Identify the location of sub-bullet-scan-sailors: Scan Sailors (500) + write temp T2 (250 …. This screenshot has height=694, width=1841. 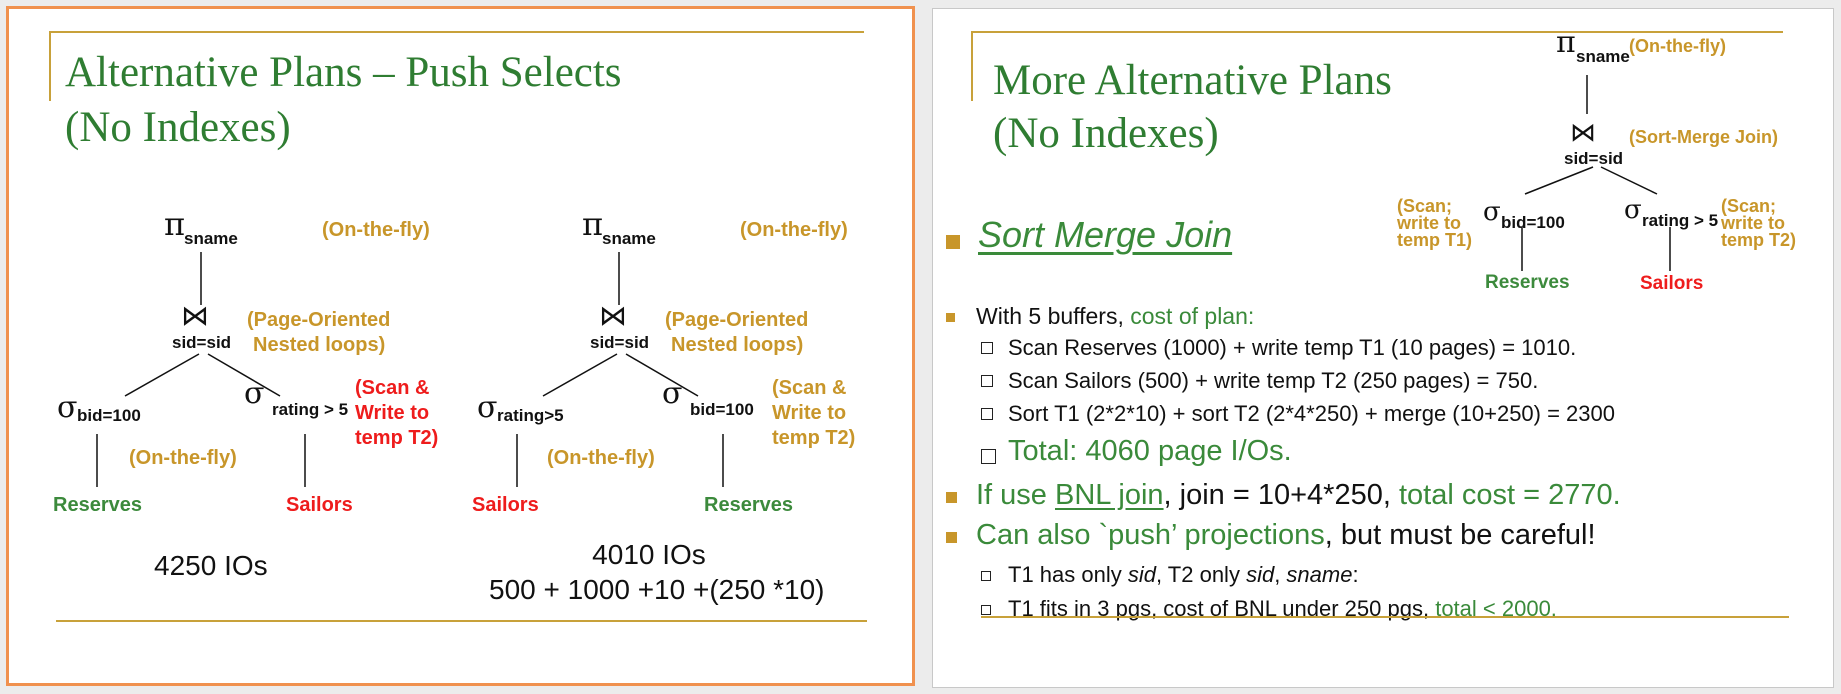
(1273, 380).